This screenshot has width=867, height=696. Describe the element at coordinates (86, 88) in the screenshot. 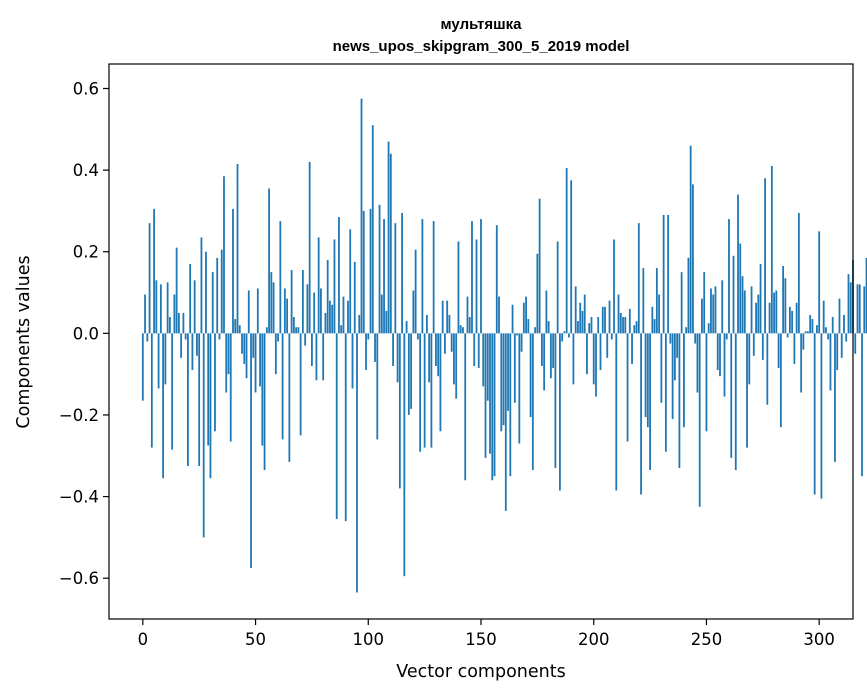

I see `y-tick-label: 0.6` at that location.